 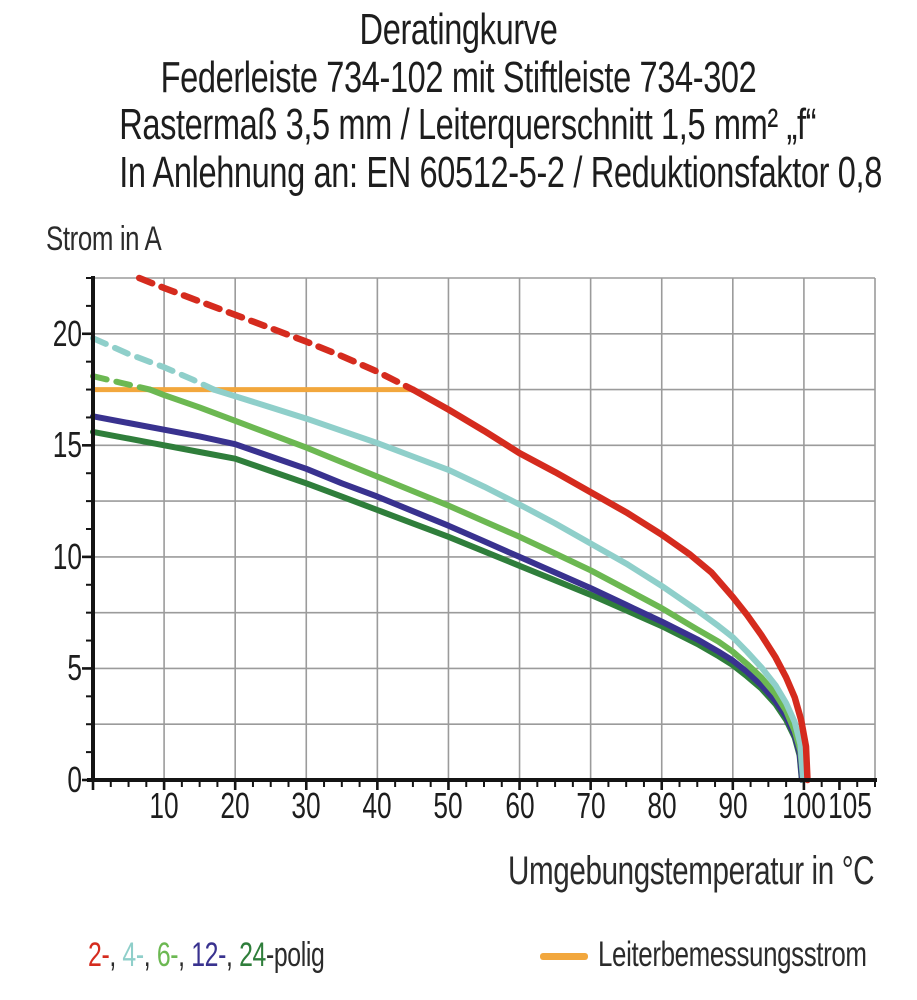 I want to click on legend-pole-part-6: 12-, so click(x=209, y=955).